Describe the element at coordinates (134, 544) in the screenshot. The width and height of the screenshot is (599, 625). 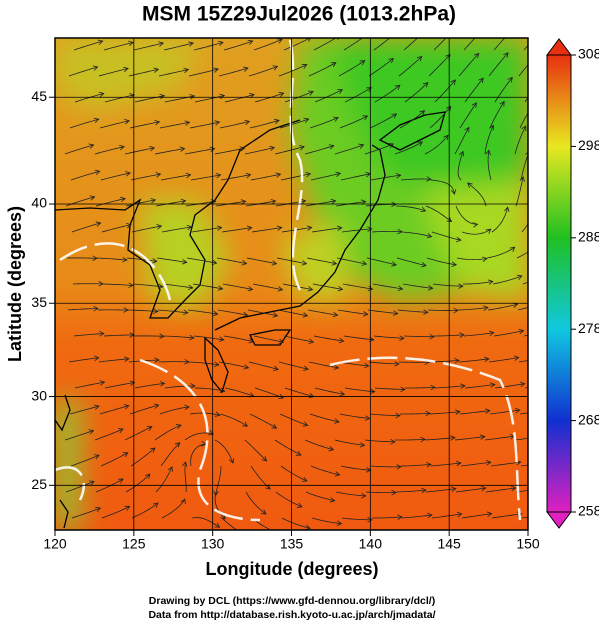
I see `x-tick-label: 125` at that location.